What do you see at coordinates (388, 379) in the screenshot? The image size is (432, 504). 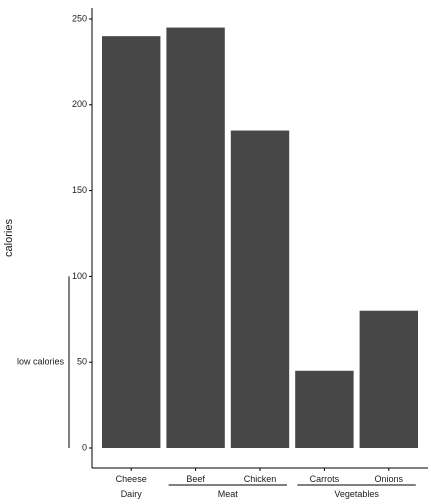 I see `bar-onions` at bounding box center [388, 379].